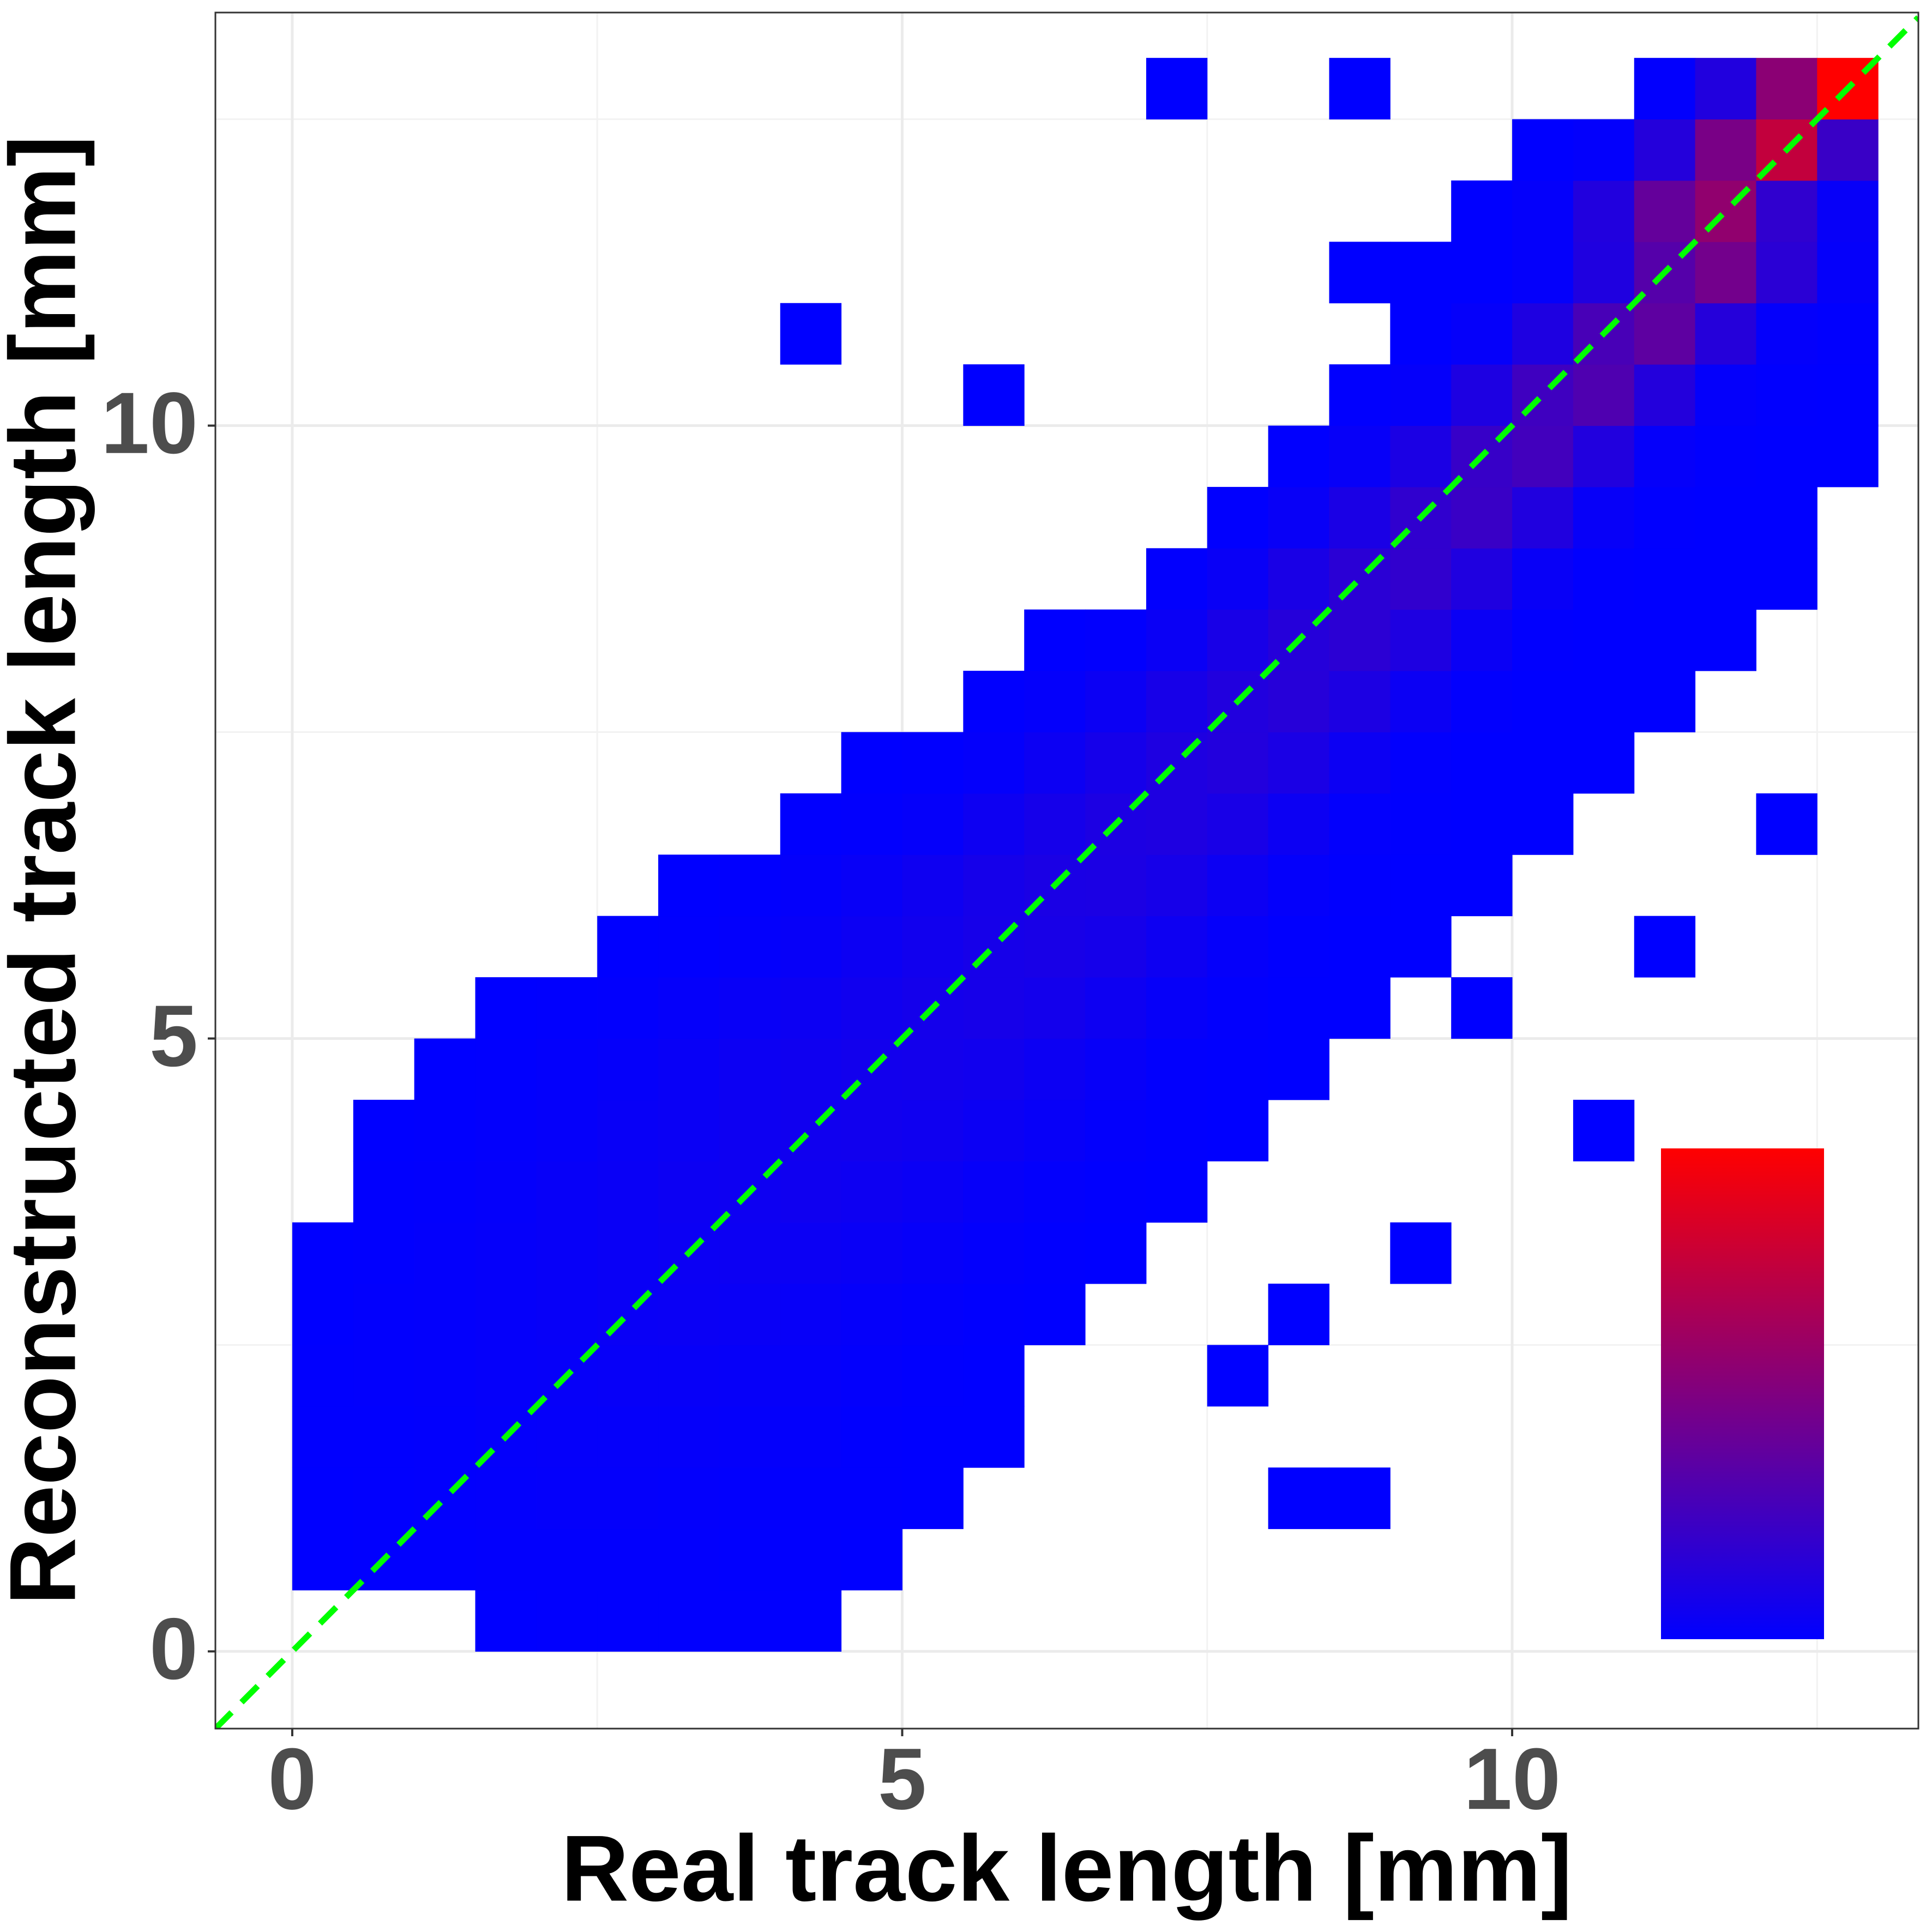 The width and height of the screenshot is (1932, 1932). Describe the element at coordinates (902, 1778) in the screenshot. I see `x-tick-label: 5` at that location.